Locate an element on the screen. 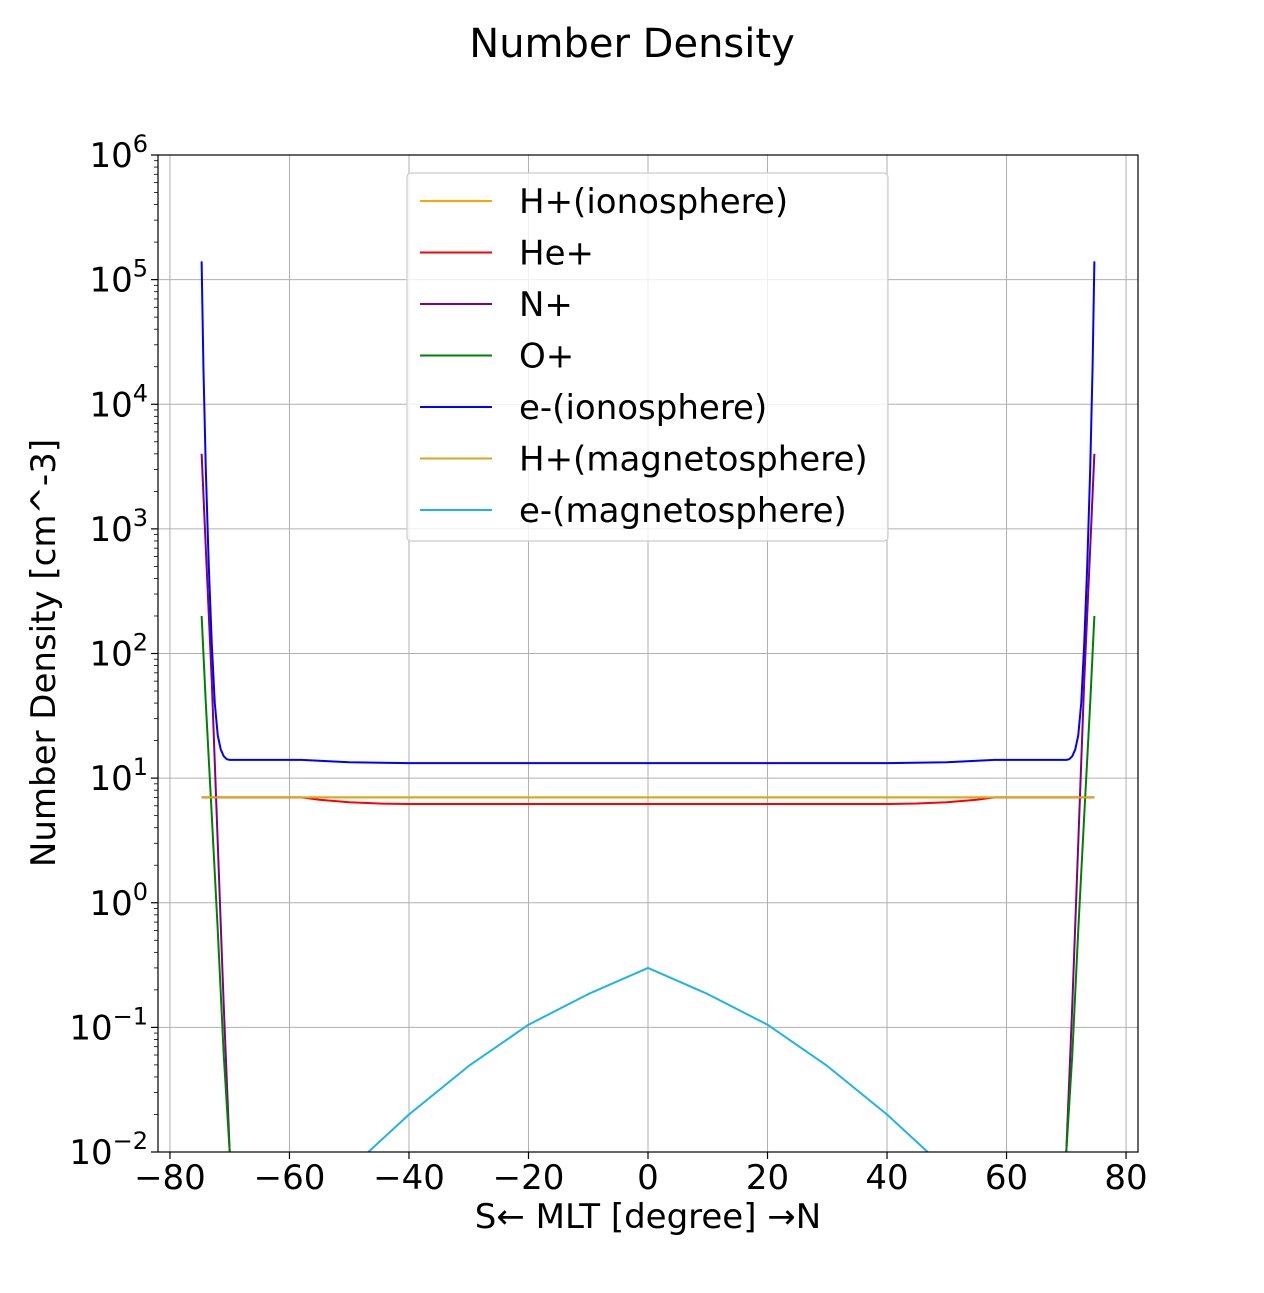 The height and width of the screenshot is (1293, 1264). y-tick-label: 10⁶ is located at coordinates (118, 153).